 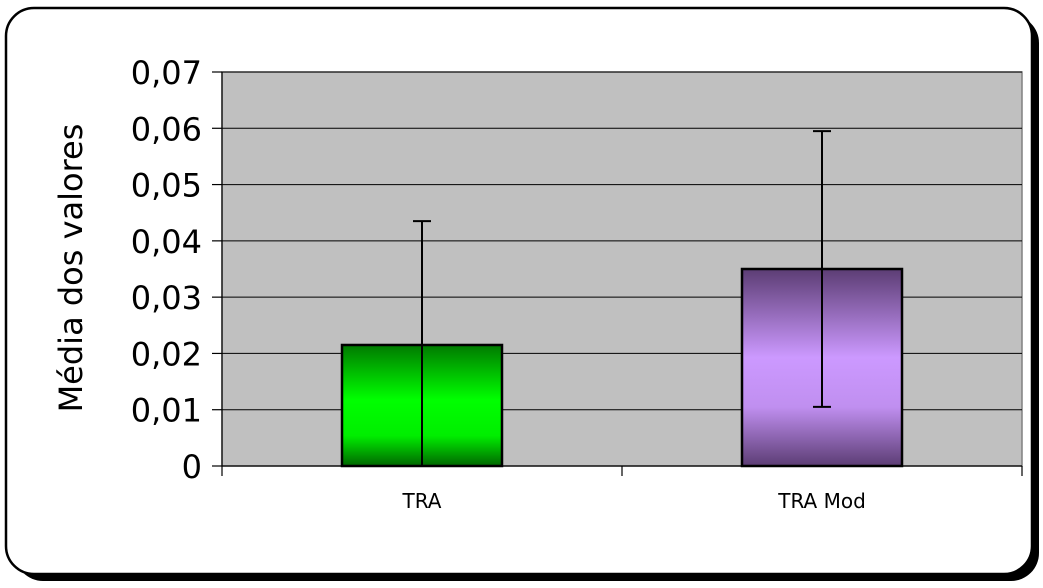 What do you see at coordinates (166, 242) in the screenshot?
I see `y-tick-label: 0,04` at bounding box center [166, 242].